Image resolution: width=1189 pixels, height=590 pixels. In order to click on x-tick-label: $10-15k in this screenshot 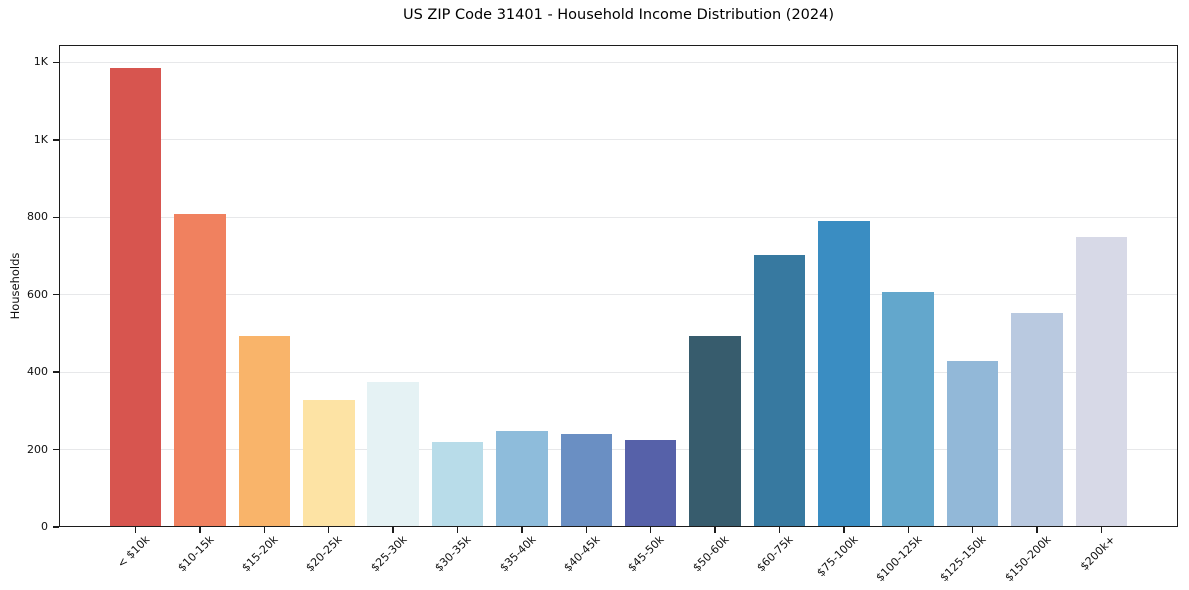, I will do `click(195, 554)`.